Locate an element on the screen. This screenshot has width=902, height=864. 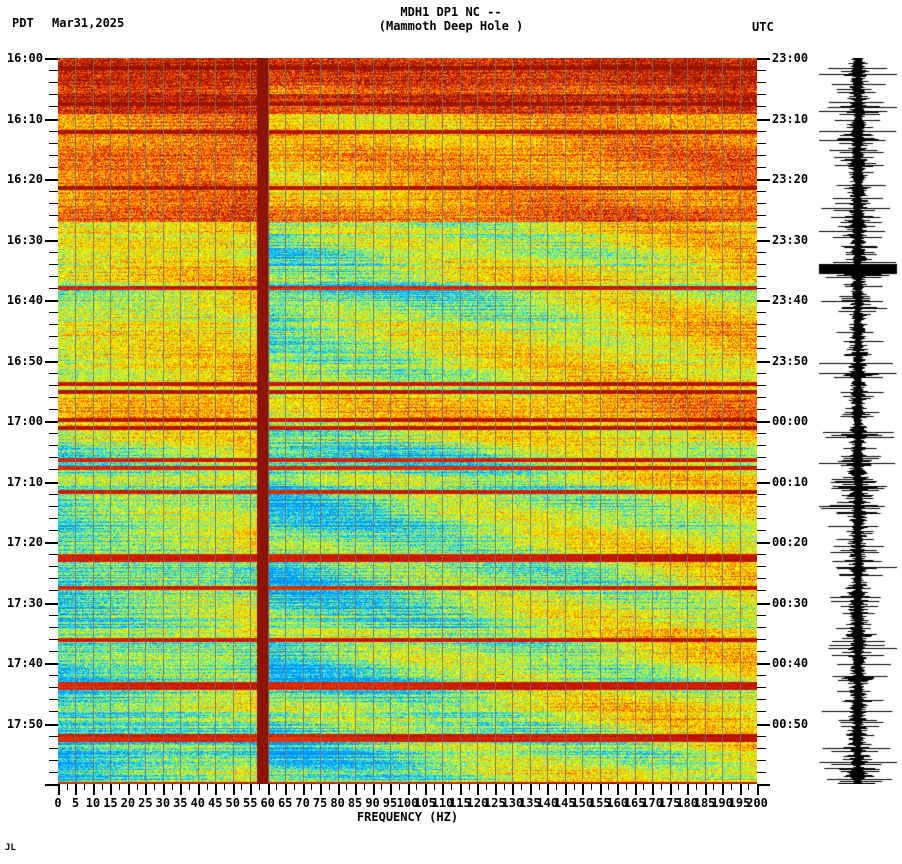
frequency-label: 185 is located at coordinates (704, 803).